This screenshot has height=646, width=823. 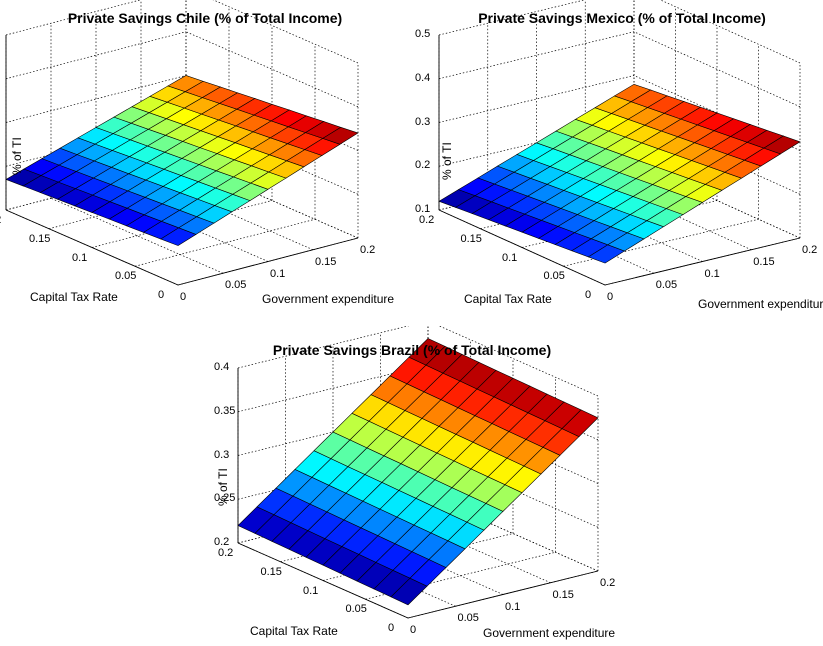 I want to click on z-tick-label: 0.25, so click(x=225, y=498).